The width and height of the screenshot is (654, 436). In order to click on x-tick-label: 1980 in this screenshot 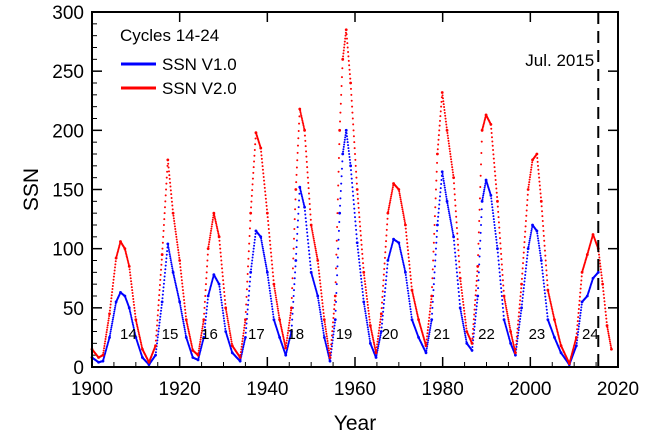, I will do `click(443, 389)`.